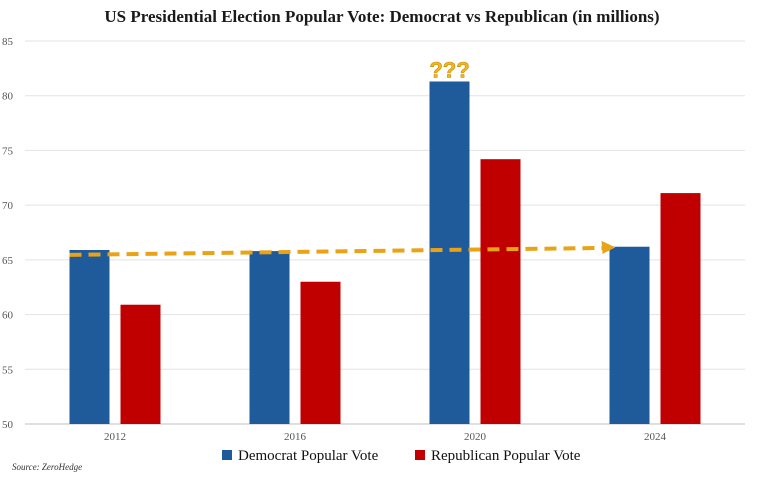  What do you see at coordinates (115, 437) in the screenshot?
I see `x-tick-label: 2012` at bounding box center [115, 437].